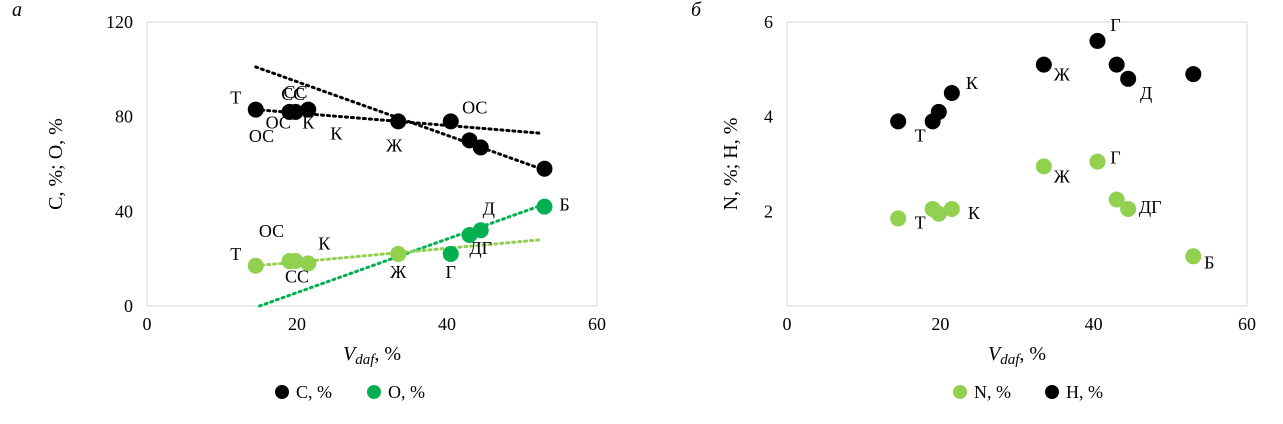  I want to click on y-axis-label: C, %; O, %, so click(56, 164).